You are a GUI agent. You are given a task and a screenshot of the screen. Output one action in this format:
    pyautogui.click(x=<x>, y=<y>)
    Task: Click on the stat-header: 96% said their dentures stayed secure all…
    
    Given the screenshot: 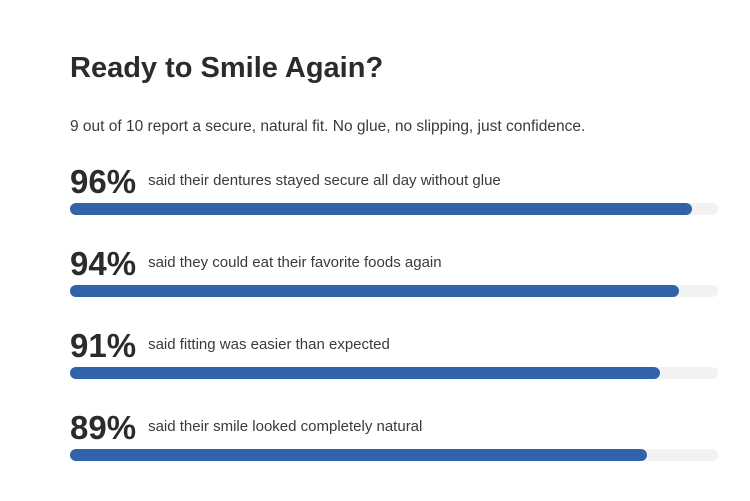 What is the action you would take?
    pyautogui.click(x=394, y=183)
    